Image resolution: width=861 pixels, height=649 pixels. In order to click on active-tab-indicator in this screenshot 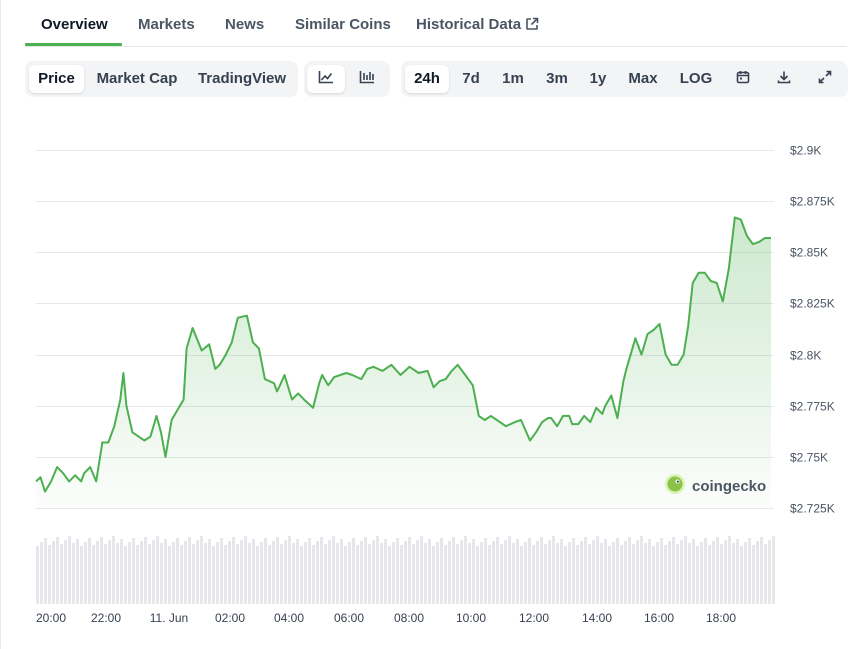, I will do `click(73, 44)`.